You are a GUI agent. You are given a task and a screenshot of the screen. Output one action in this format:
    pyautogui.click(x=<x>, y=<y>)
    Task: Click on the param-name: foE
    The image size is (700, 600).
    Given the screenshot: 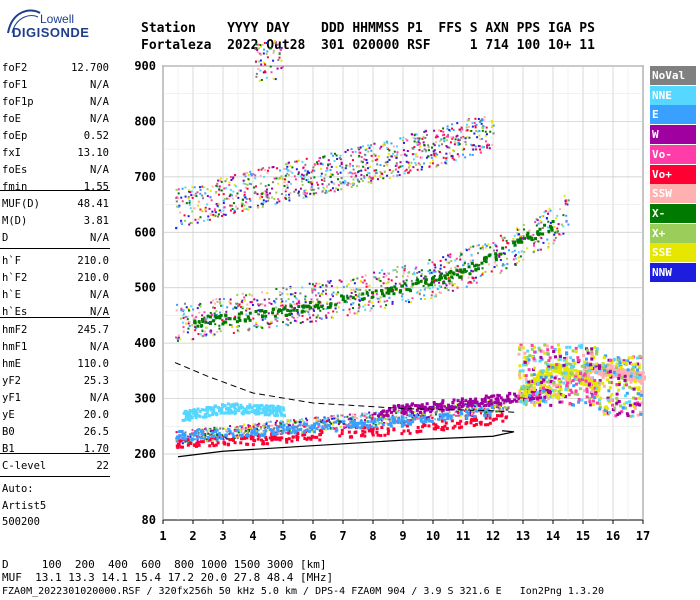 What is the action you would take?
    pyautogui.click(x=11, y=119)
    